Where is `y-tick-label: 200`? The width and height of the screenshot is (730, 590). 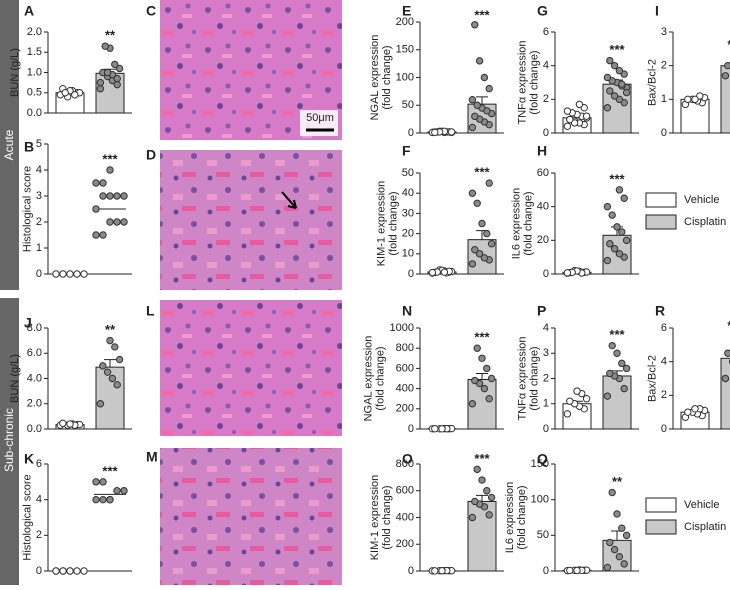
y-tick-label: 200 is located at coordinates (405, 409).